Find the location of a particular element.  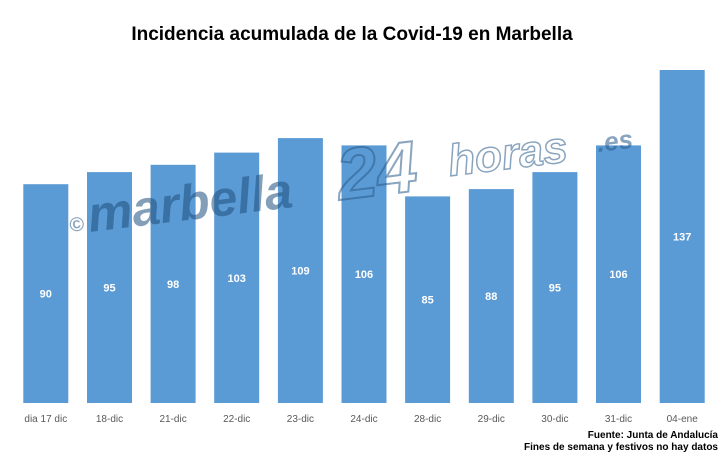

bar-value-label: 109 is located at coordinates (300, 272).